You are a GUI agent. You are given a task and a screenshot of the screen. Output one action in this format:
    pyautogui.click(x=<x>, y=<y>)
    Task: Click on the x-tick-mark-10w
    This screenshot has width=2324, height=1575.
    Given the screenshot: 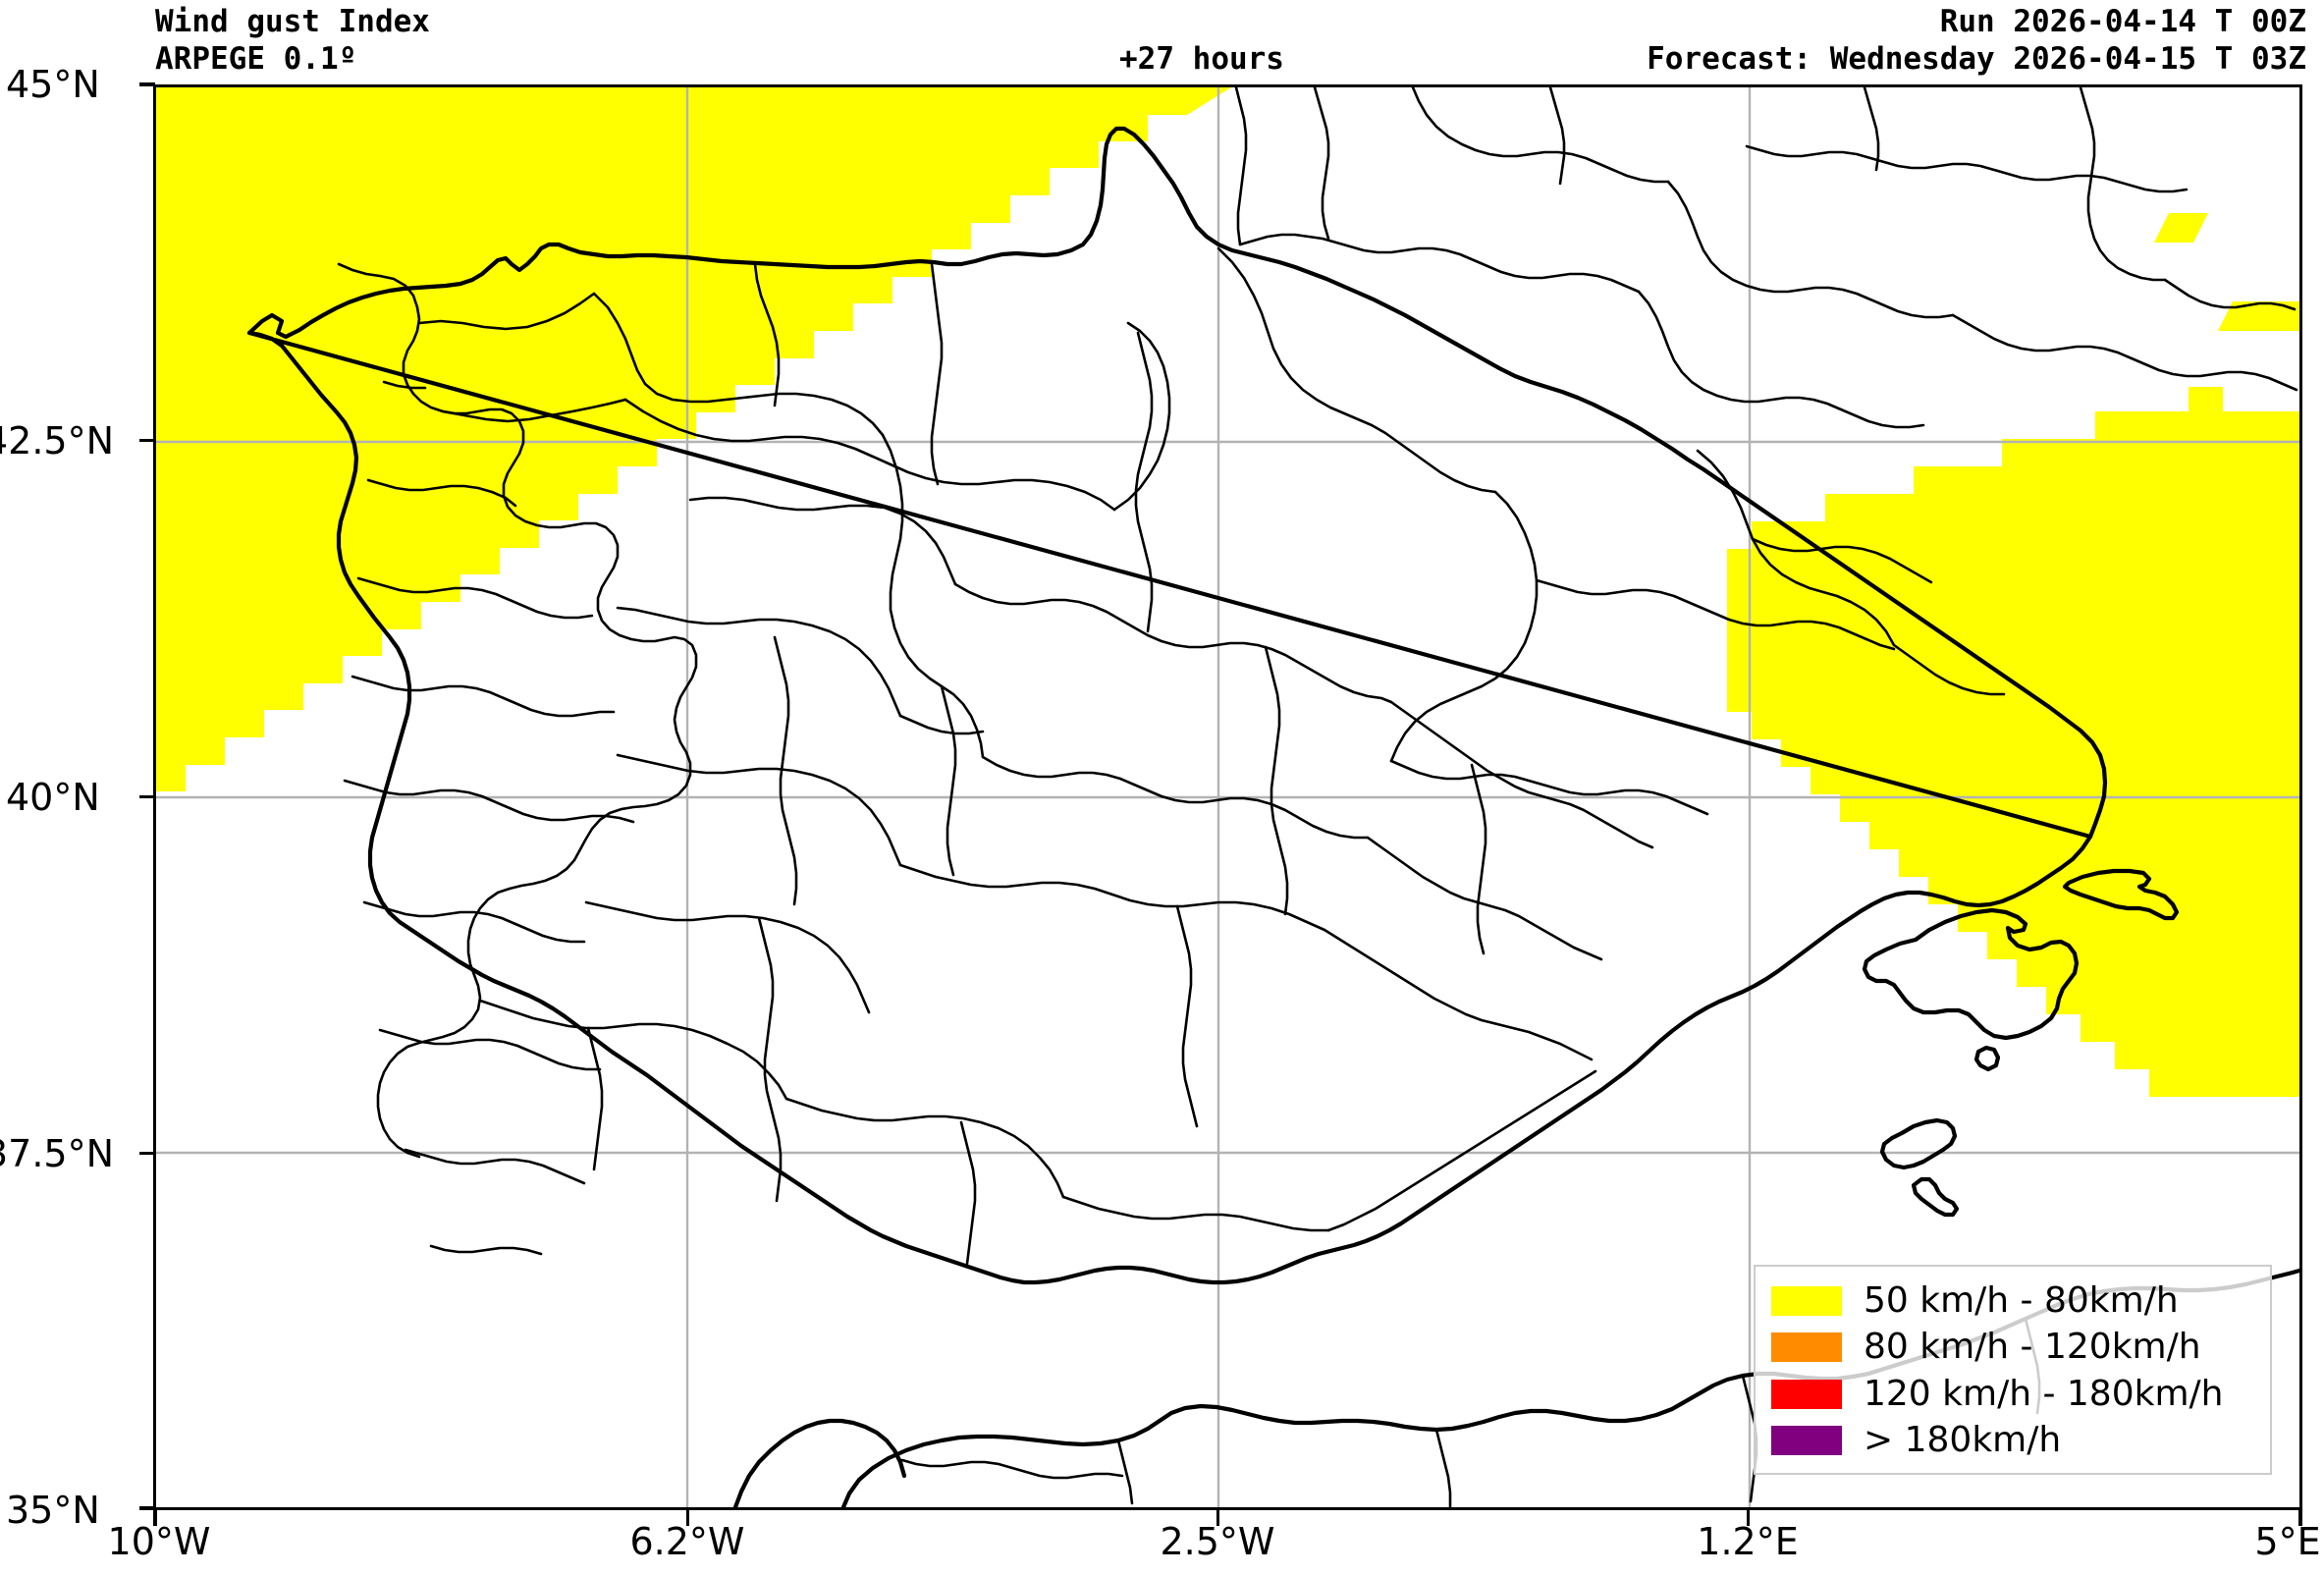 What is the action you would take?
    pyautogui.click(x=155, y=1518)
    